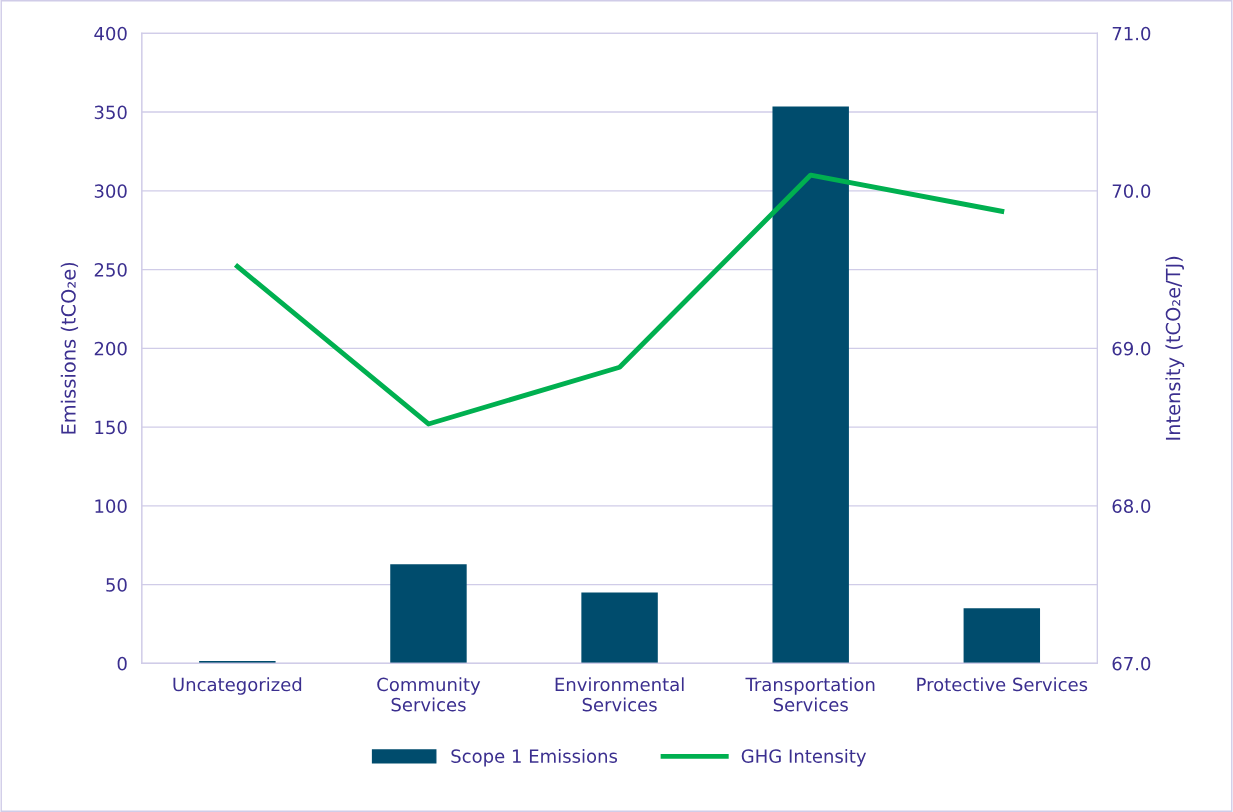  Describe the element at coordinates (111, 506) in the screenshot. I see `y-tick-label: 100` at that location.